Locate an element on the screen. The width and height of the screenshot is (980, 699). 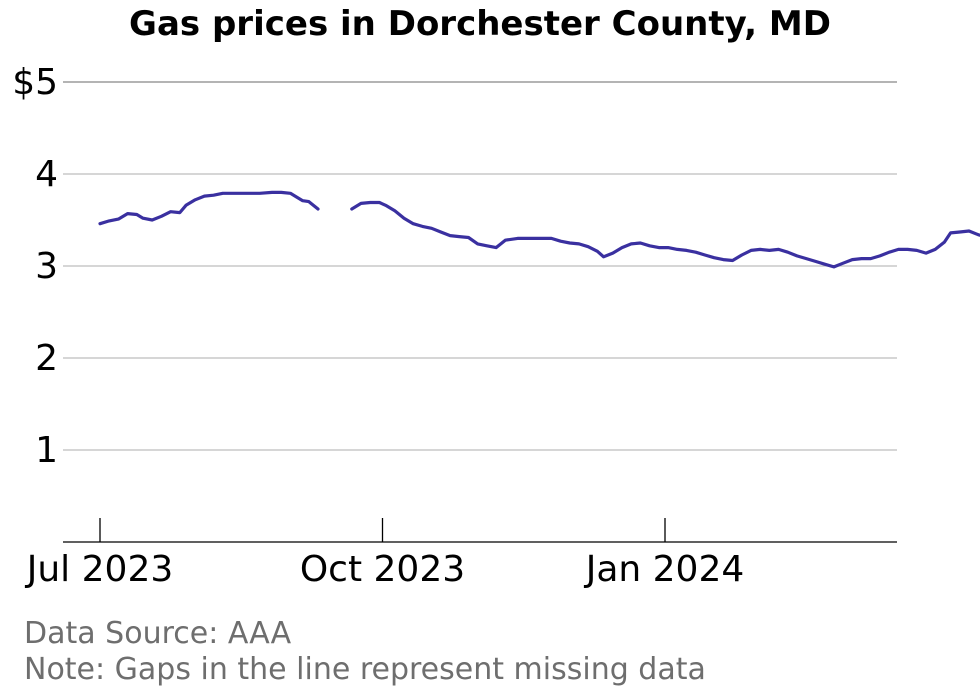
chart-title: Gas prices in Dorchester County, MD is located at coordinates (480, 24).